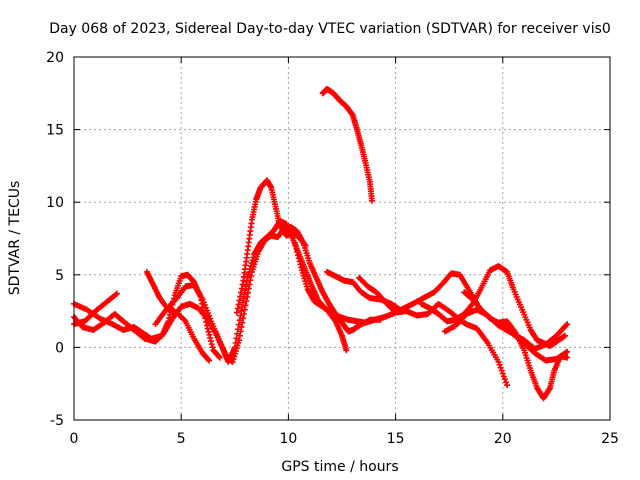 The image size is (640, 480). I want to click on x-tick-label: 5, so click(181, 439).